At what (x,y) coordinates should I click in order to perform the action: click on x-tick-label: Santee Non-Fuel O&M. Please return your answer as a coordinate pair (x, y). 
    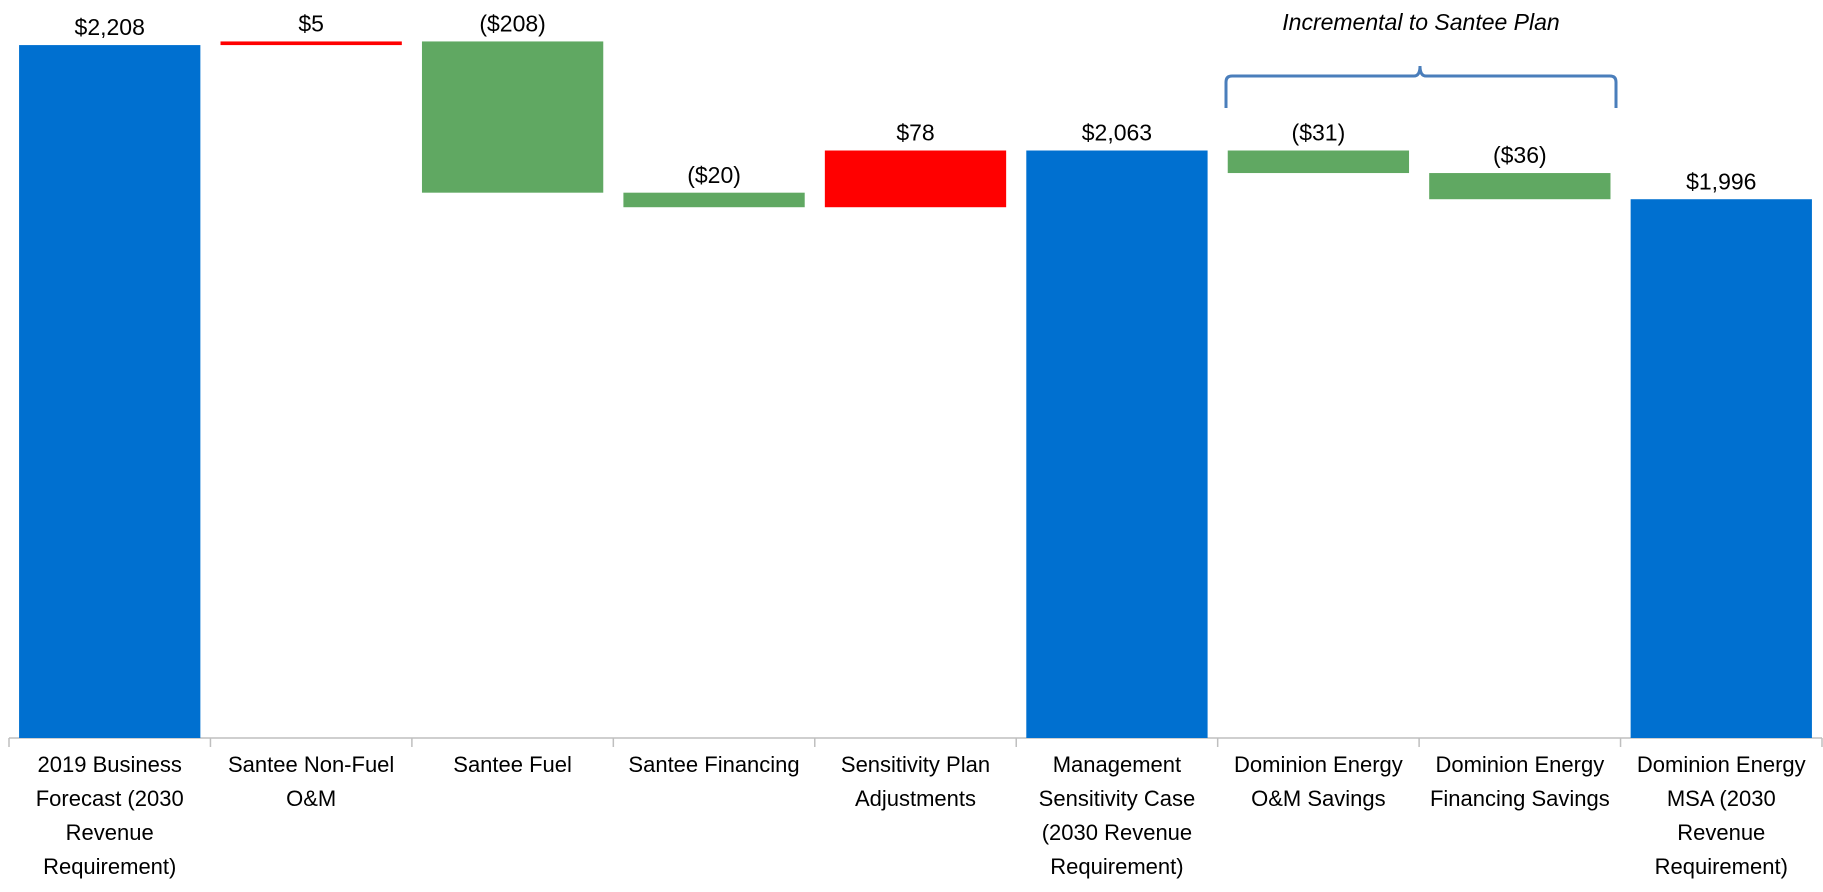
    Looking at the image, I should click on (311, 781).